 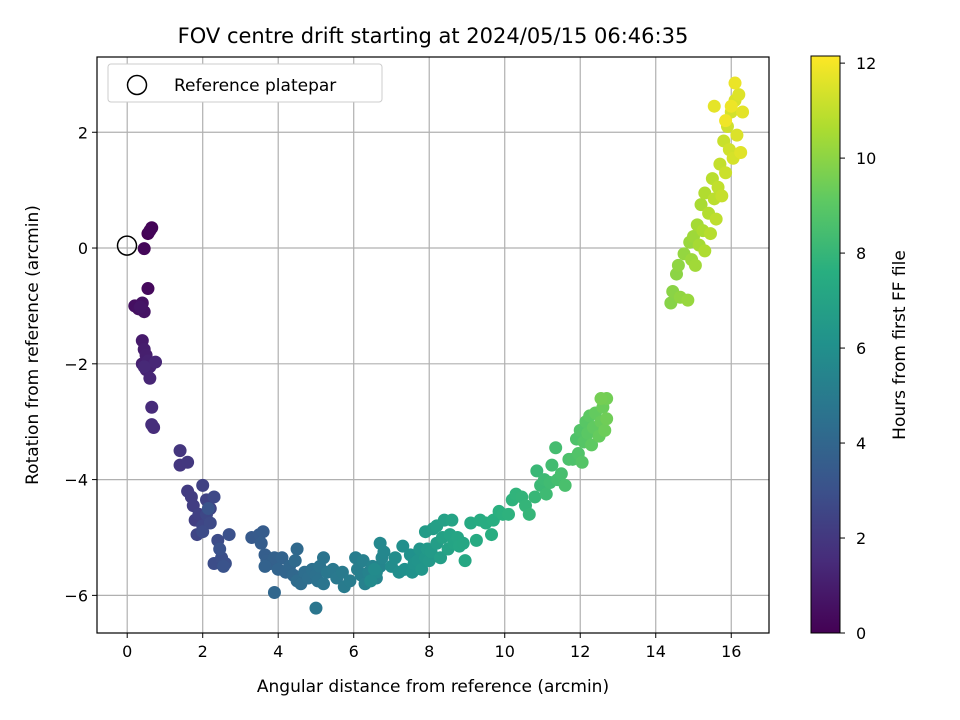 I want to click on colorbar: 0 2 4 6 8 10 12 Hours from first FF file, so click(x=860, y=348).